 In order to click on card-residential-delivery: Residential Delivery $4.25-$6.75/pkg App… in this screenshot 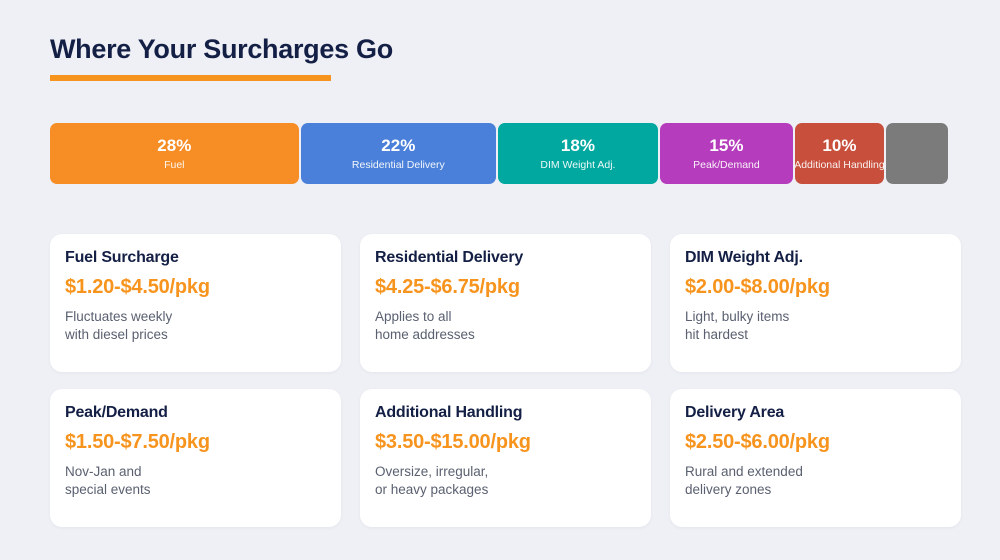, I will do `click(505, 303)`.